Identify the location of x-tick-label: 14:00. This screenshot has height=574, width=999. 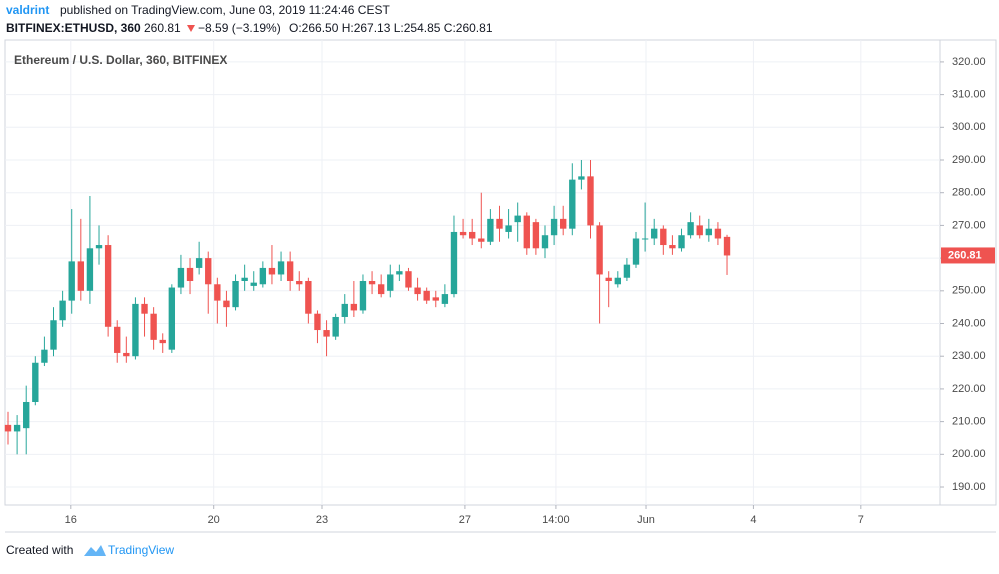
(556, 520).